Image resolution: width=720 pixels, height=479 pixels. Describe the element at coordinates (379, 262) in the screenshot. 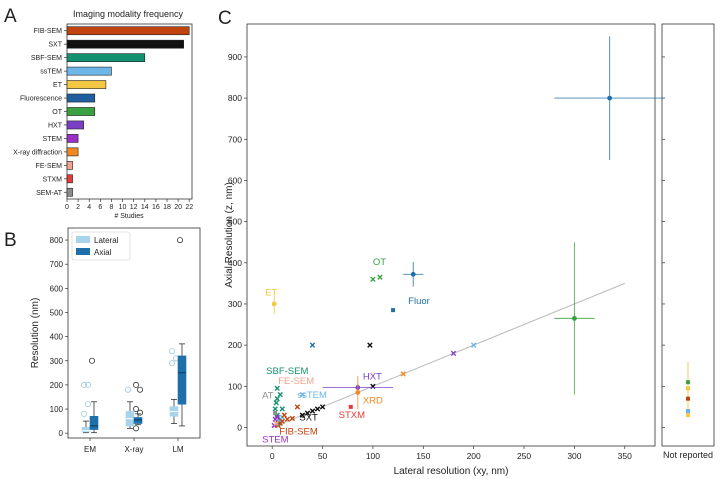

I see `modality-label: OT` at that location.